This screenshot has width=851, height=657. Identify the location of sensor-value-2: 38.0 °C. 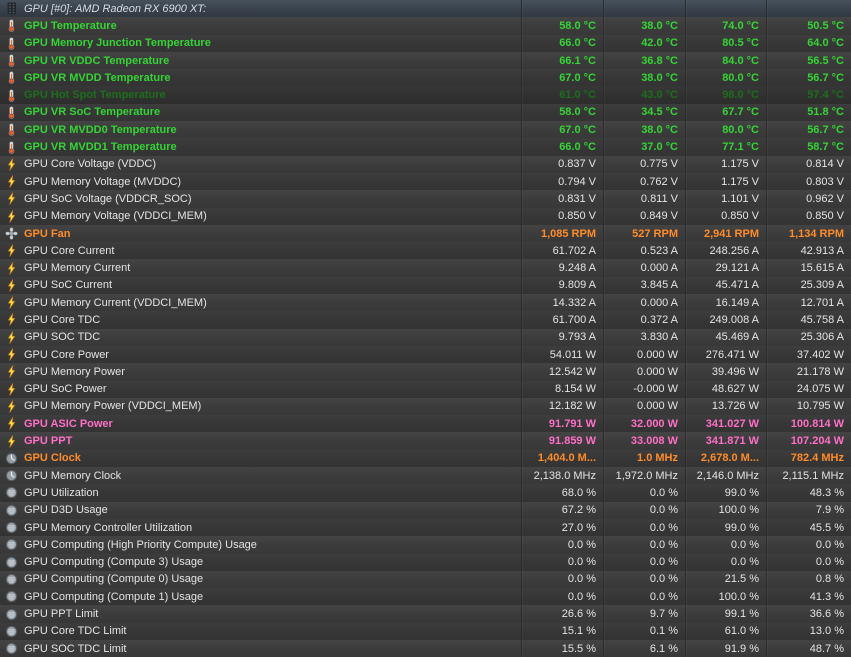
(644, 130).